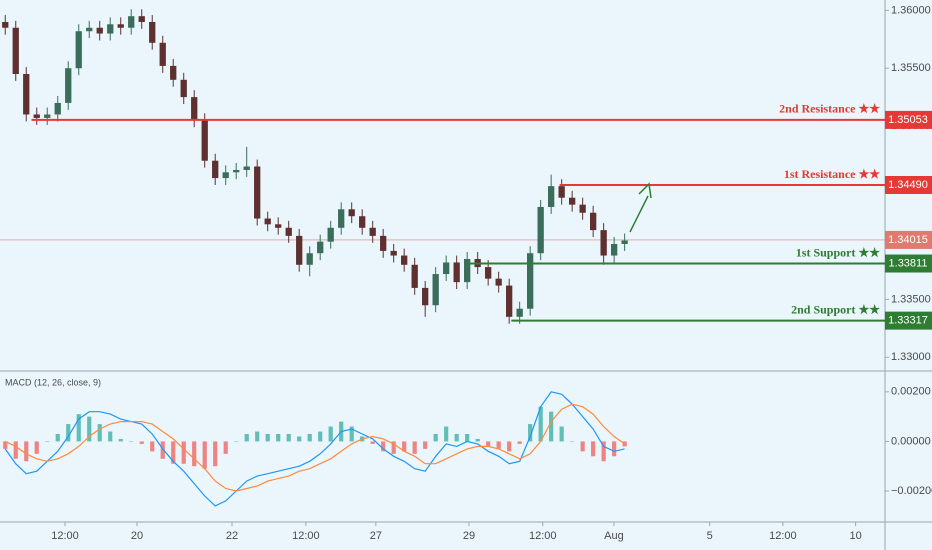  I want to click on level-name: 2nd Support ★★, so click(835, 309).